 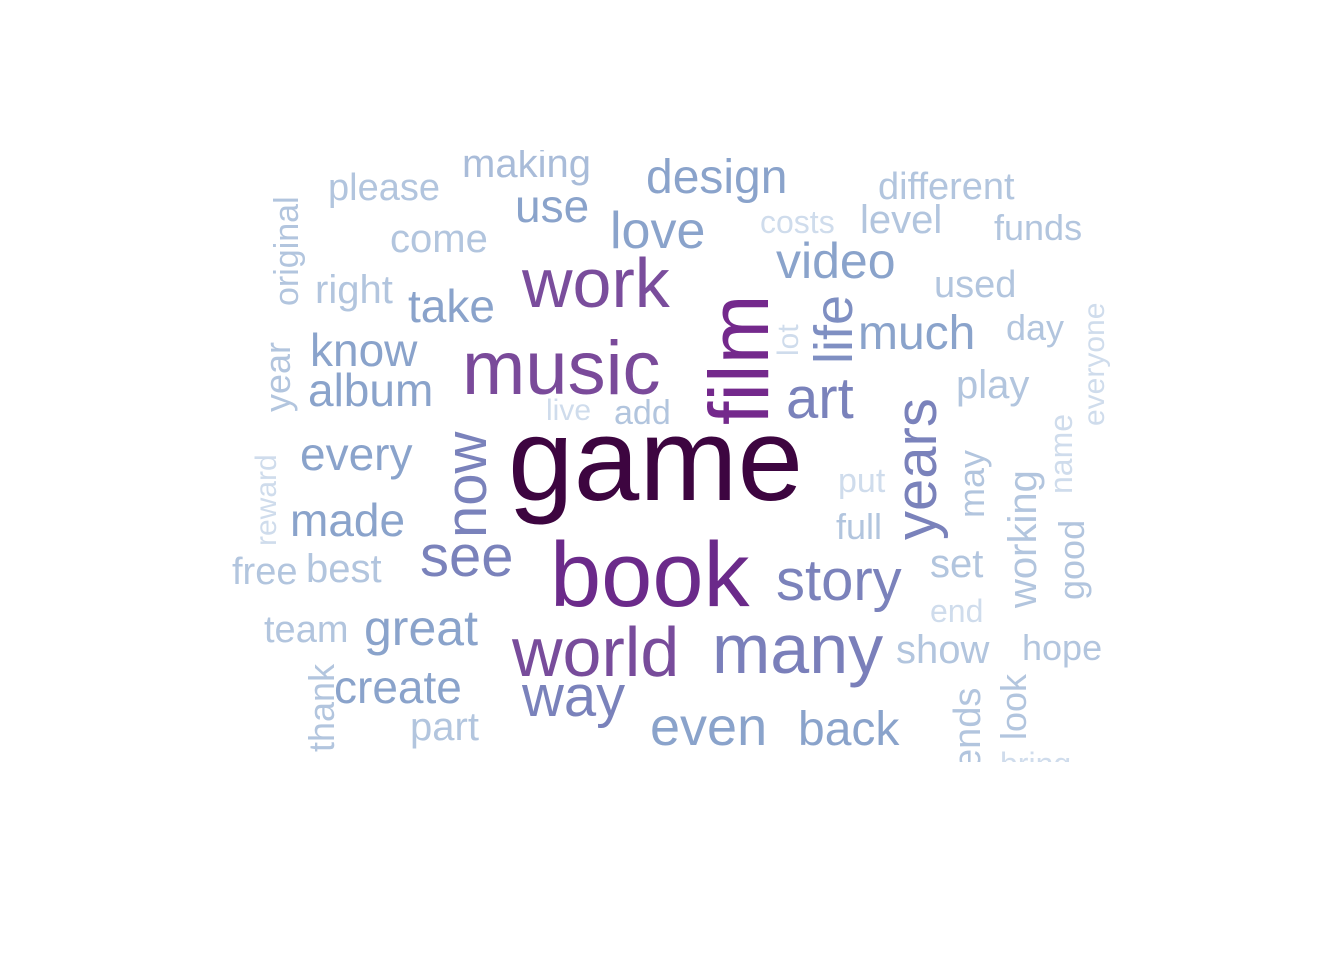 What do you see at coordinates (597, 788) in the screenshot?
I see `word-production: production` at bounding box center [597, 788].